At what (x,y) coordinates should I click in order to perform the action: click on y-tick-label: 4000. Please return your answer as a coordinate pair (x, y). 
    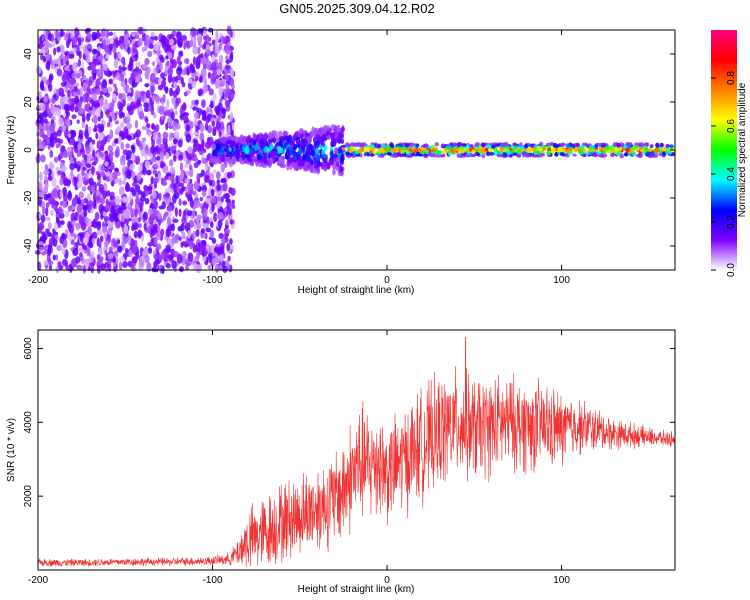
    Looking at the image, I should click on (28, 422).